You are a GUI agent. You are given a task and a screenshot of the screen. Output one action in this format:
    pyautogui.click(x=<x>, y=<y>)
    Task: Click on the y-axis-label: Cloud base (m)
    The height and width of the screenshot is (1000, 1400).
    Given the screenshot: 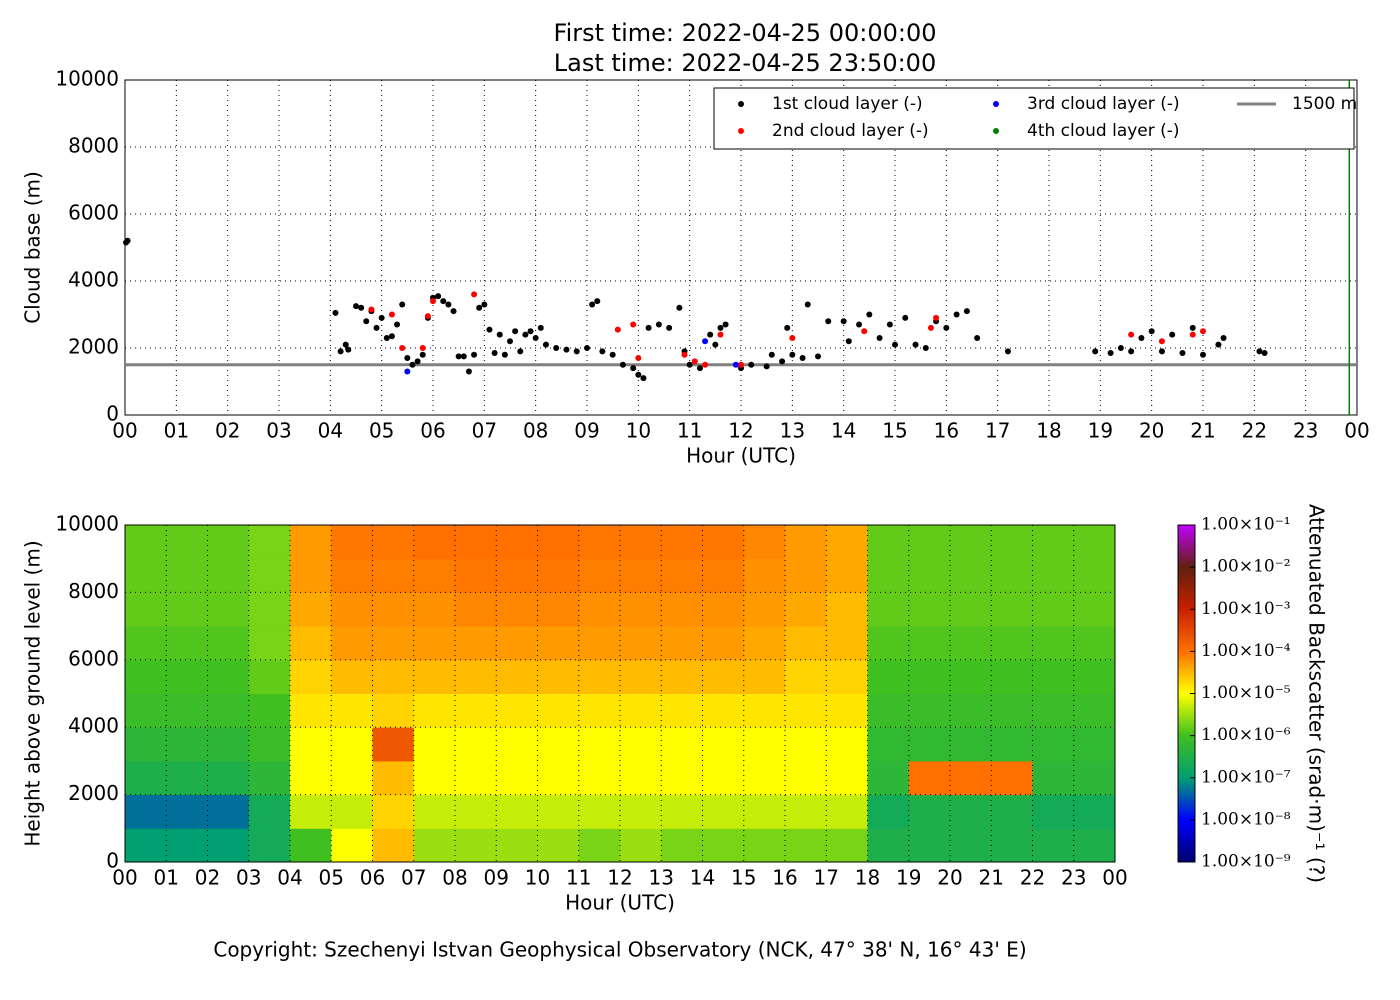 What is the action you would take?
    pyautogui.click(x=33, y=247)
    